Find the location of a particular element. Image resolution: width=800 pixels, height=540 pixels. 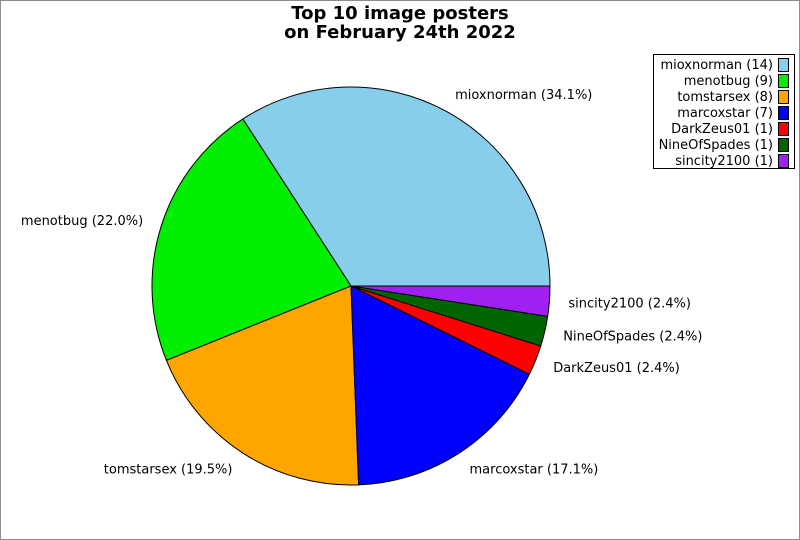

slice-label-sincity2100: sincity2100 (2.4%) is located at coordinates (629, 303).